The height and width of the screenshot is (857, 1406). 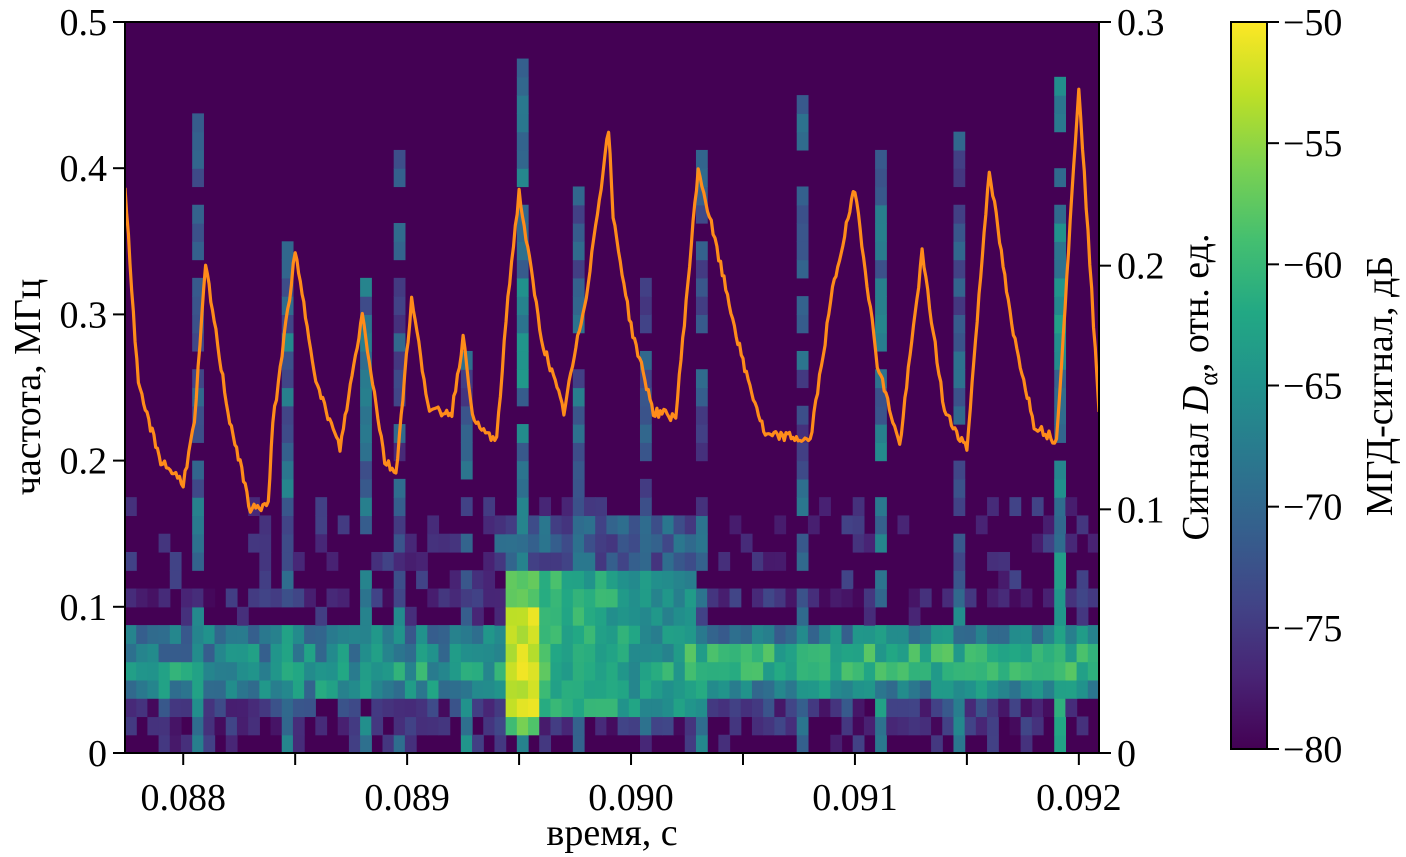 What do you see at coordinates (1199, 387) in the screenshot?
I see `y2-axis-label: Сигнал Dα, отн. ед.` at bounding box center [1199, 387].